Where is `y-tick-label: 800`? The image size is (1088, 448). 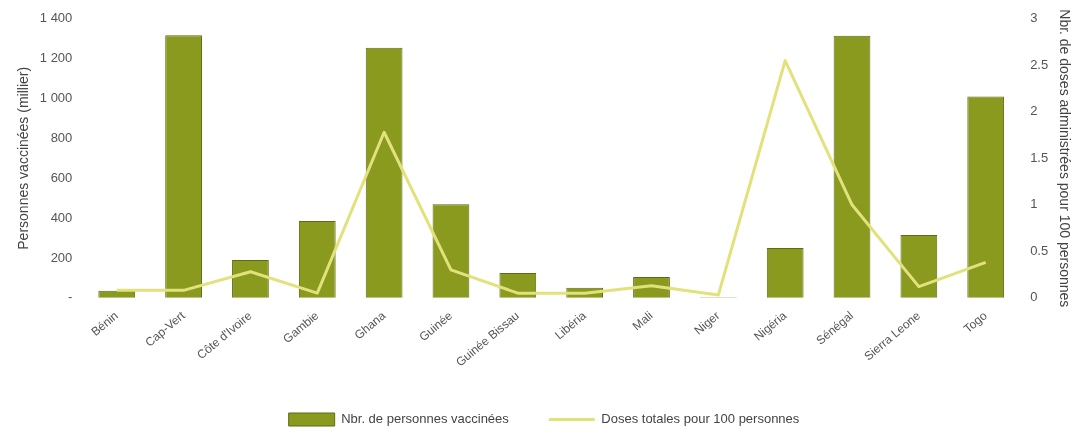
y-tick-label: 800 is located at coordinates (61, 137).